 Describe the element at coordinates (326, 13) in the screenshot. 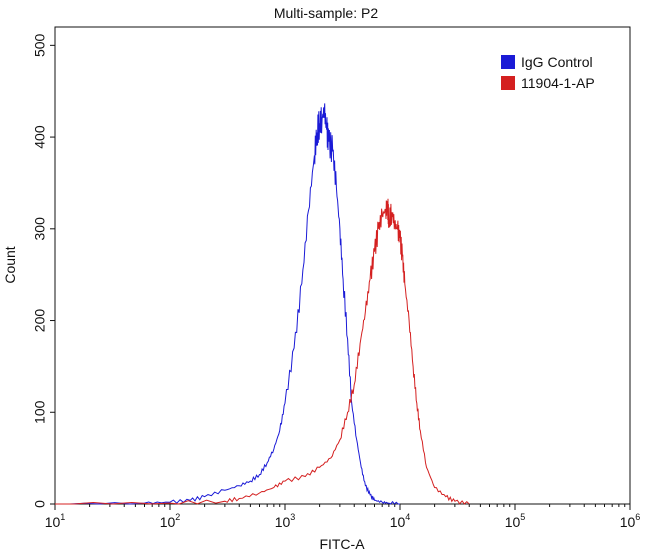

I see `chart-title: Multi-sample: P2` at that location.